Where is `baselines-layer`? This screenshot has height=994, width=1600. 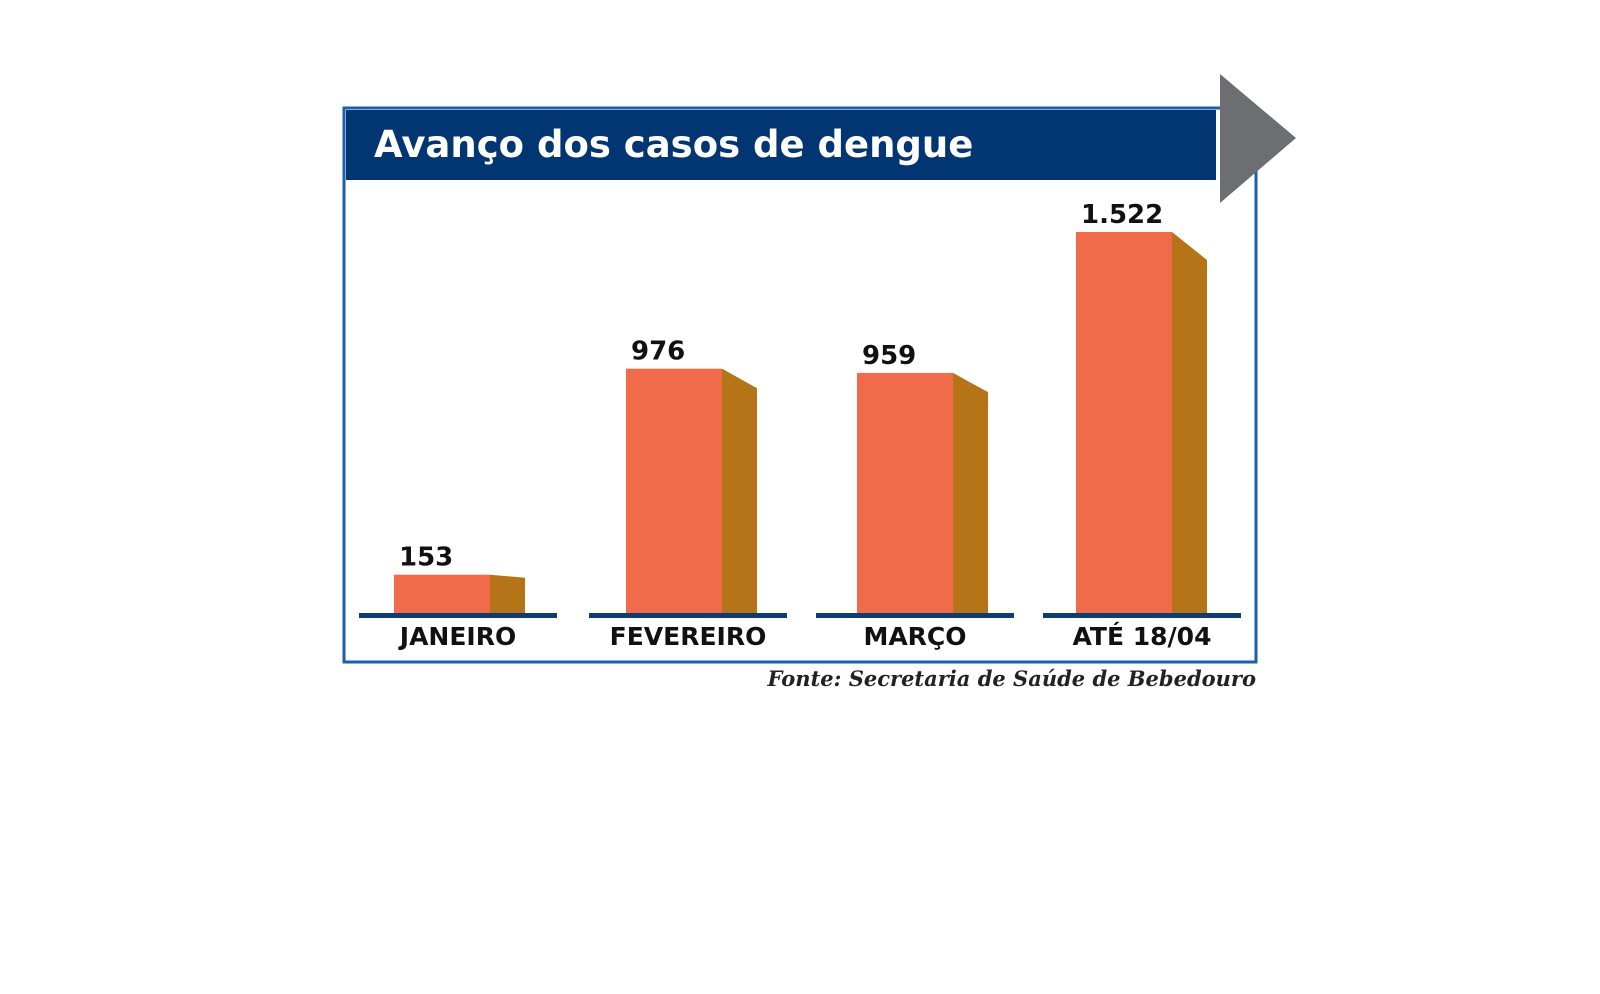
baselines-layer is located at coordinates (800, 615).